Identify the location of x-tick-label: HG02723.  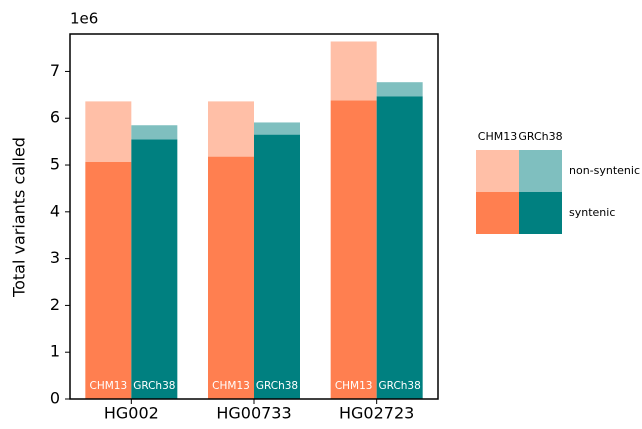
(376, 413).